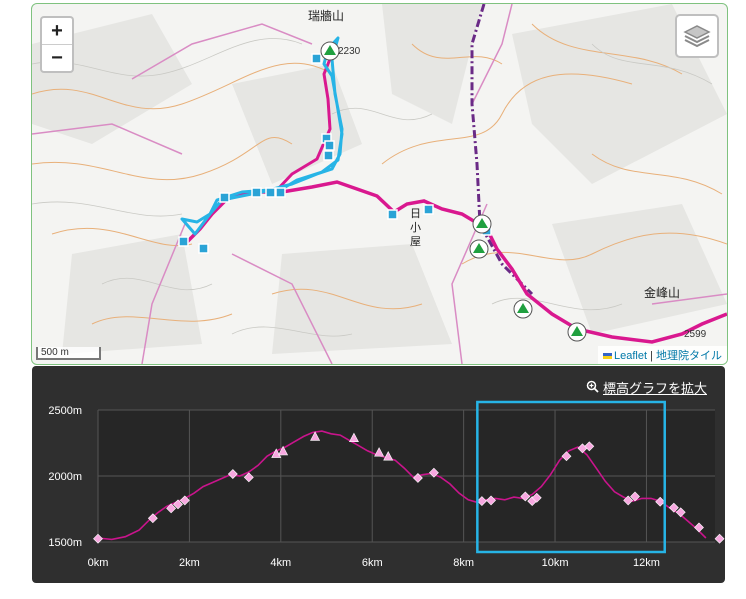  I want to click on svg-text: 屋, so click(415, 241).